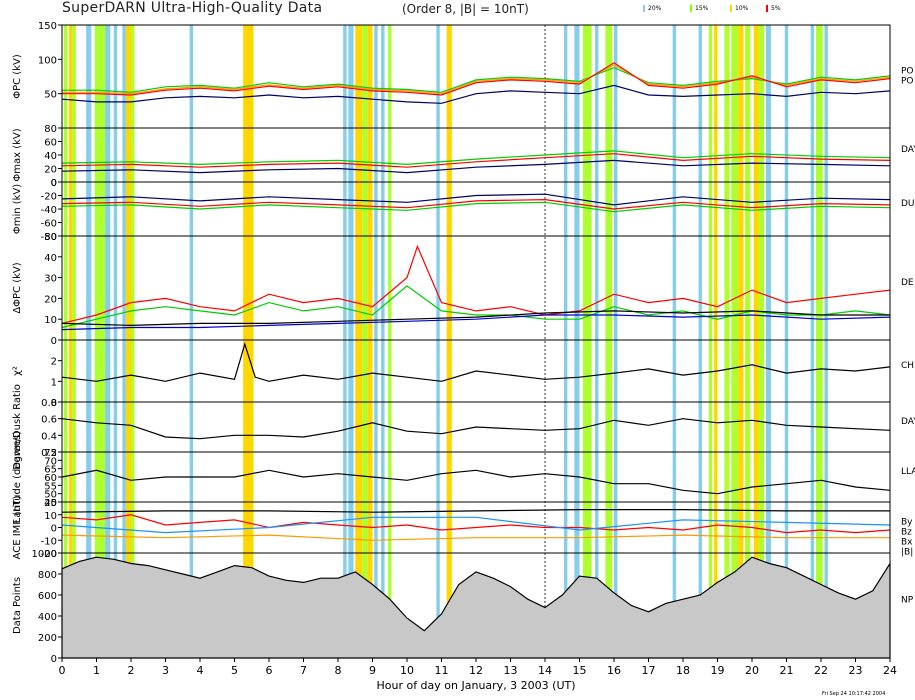 Image resolution: width=915 pixels, height=700 pixels. What do you see at coordinates (907, 366) in the screenshot?
I see `right-label: CH` at bounding box center [907, 366].